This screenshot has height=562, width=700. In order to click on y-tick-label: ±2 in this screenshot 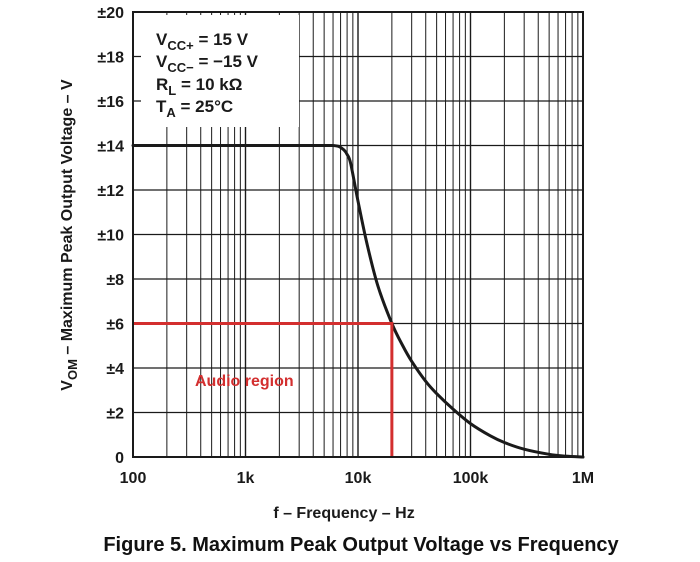, I will do `click(115, 414)`.